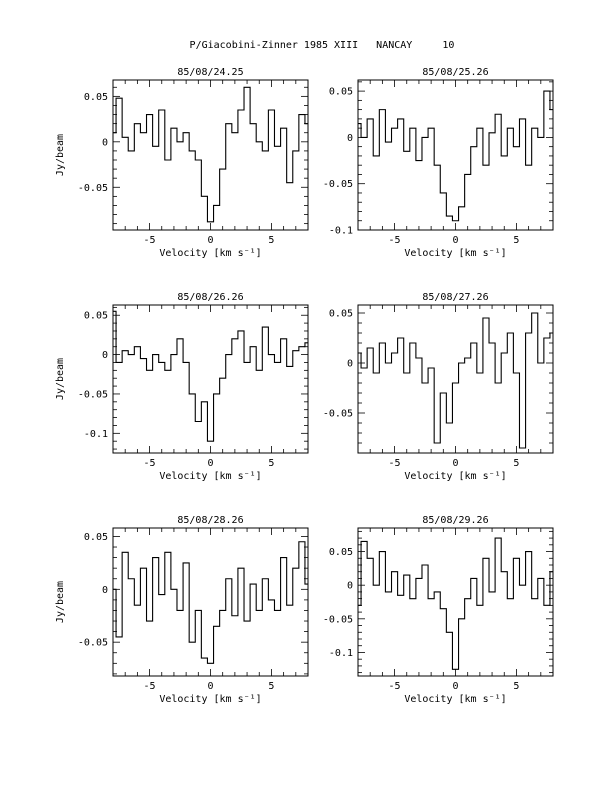 The height and width of the screenshot is (792, 612). What do you see at coordinates (455, 520) in the screenshot?
I see `panel-title: 85/08/29.26` at bounding box center [455, 520].